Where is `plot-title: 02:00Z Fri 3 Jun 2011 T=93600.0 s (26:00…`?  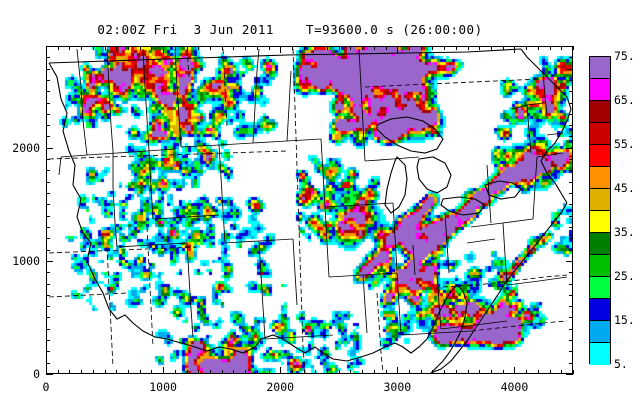 plot-title: 02:00Z Fri 3 Jun 2011 T=93600.0 s (26:00… is located at coordinates (290, 29).